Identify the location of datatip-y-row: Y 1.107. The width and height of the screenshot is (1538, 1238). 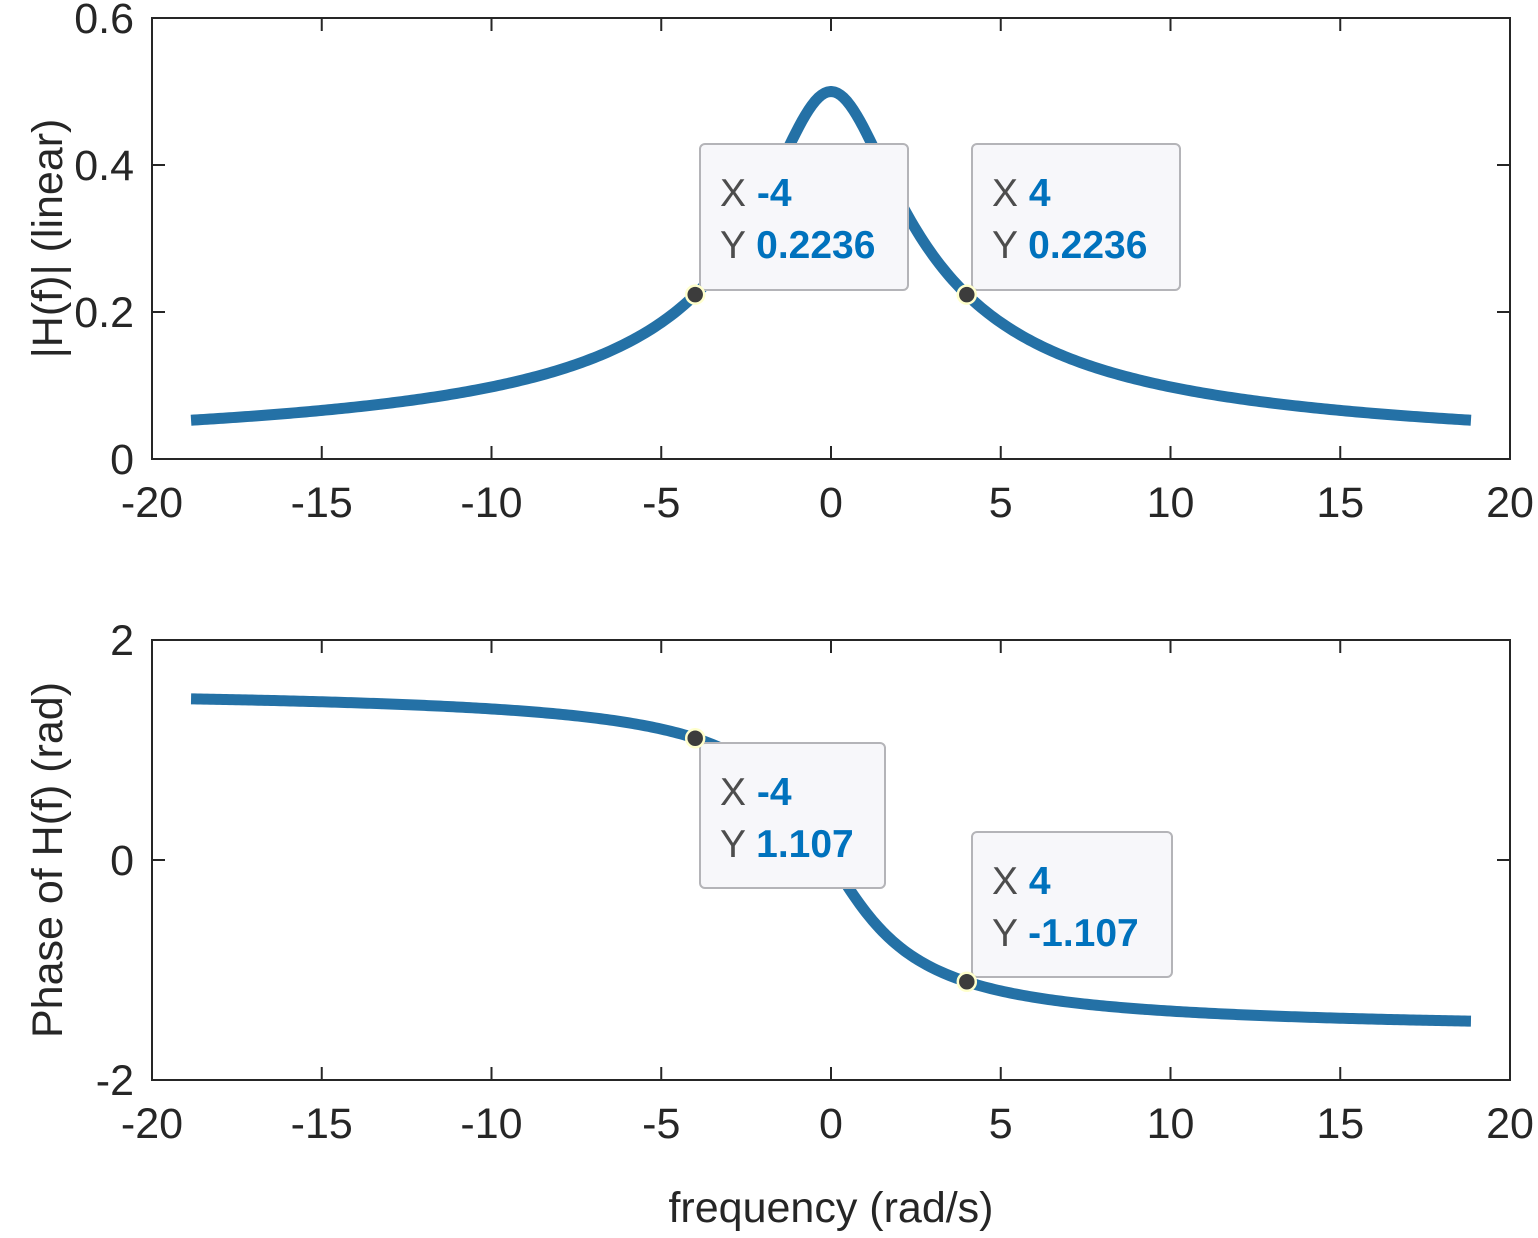
(787, 844).